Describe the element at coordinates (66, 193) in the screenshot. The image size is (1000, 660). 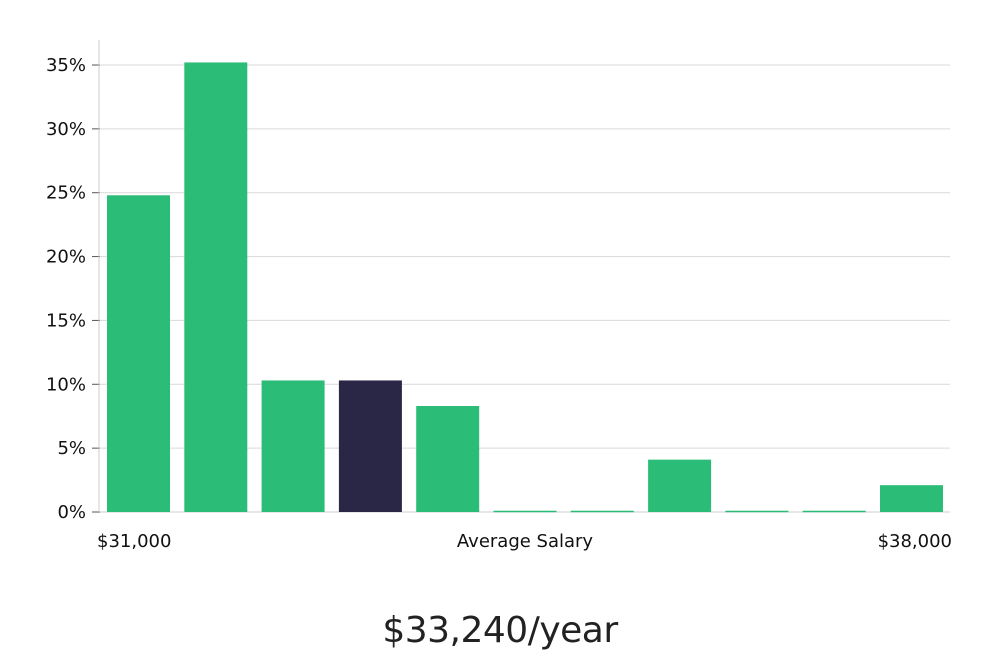
I see `y-tick-label: 25%` at that location.